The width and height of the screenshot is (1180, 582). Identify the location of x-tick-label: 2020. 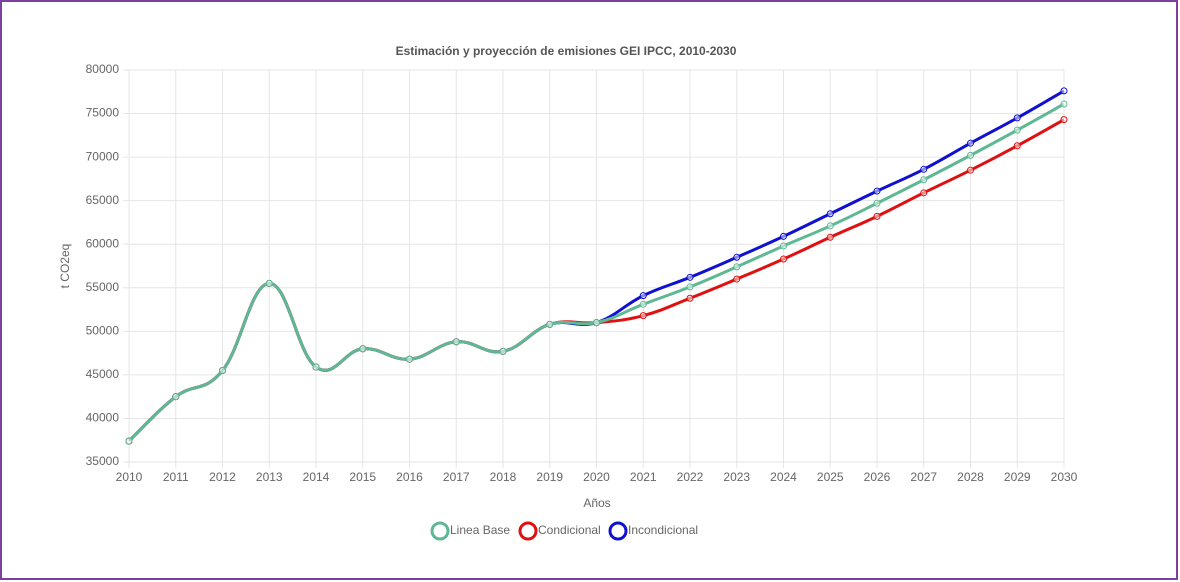
(596, 477).